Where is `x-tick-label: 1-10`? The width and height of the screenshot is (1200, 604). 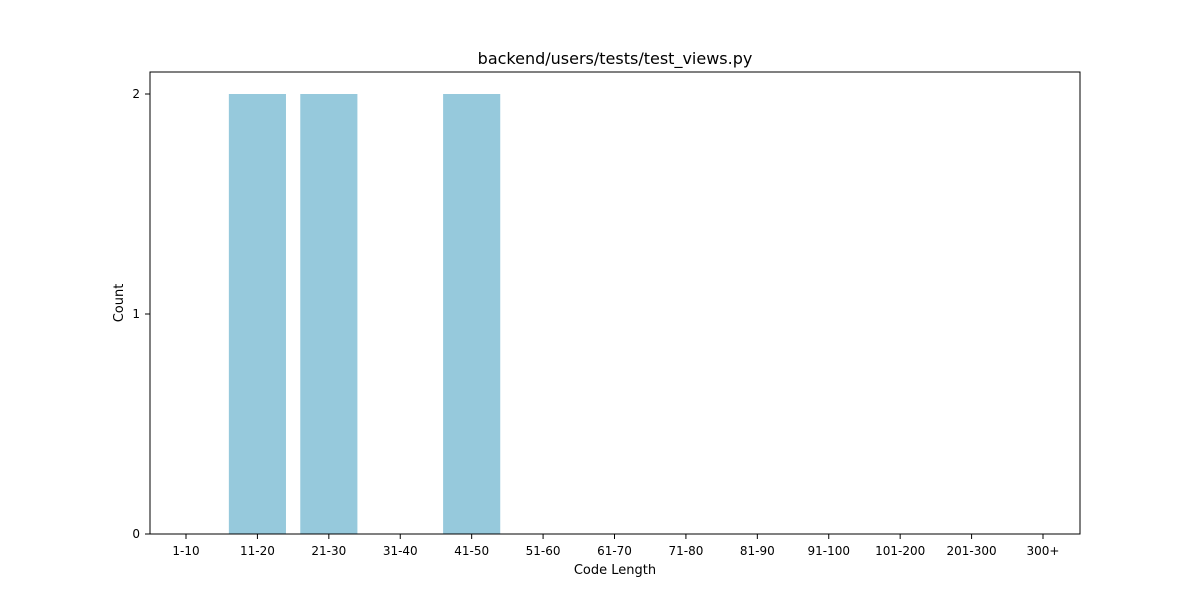 x-tick-label: 1-10 is located at coordinates (185, 551).